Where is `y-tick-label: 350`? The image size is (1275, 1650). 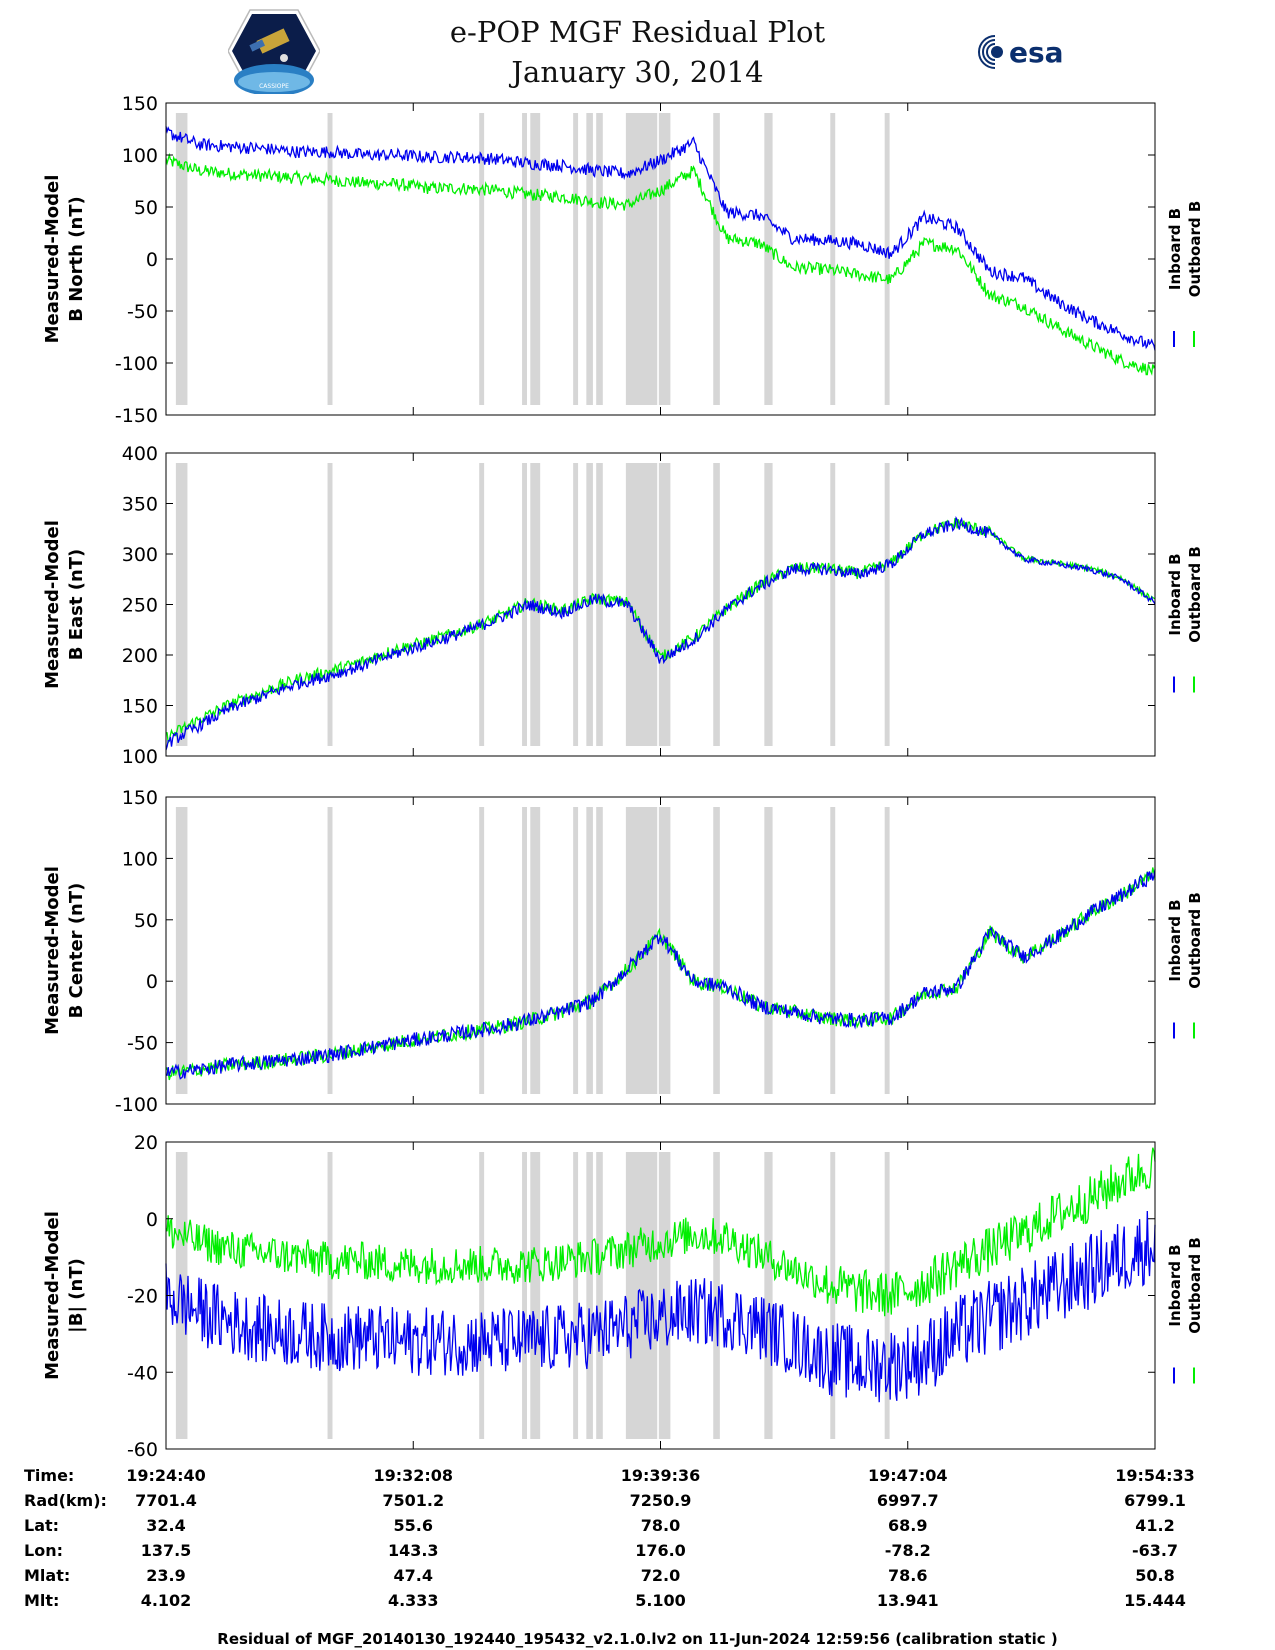 y-tick-label: 350 is located at coordinates (140, 505).